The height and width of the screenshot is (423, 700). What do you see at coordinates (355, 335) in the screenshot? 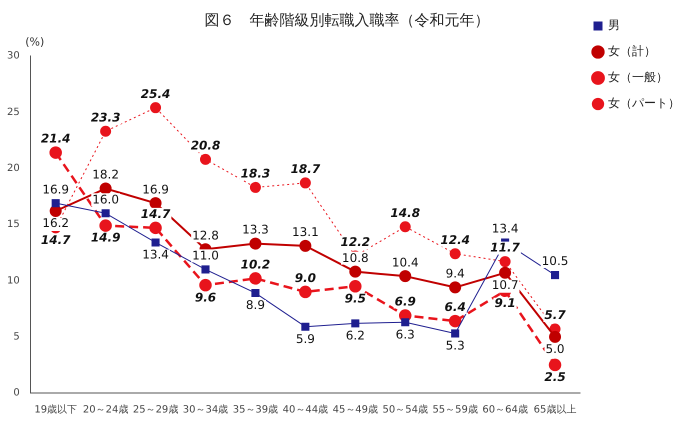
I see `data-label: 6.2` at bounding box center [355, 335].